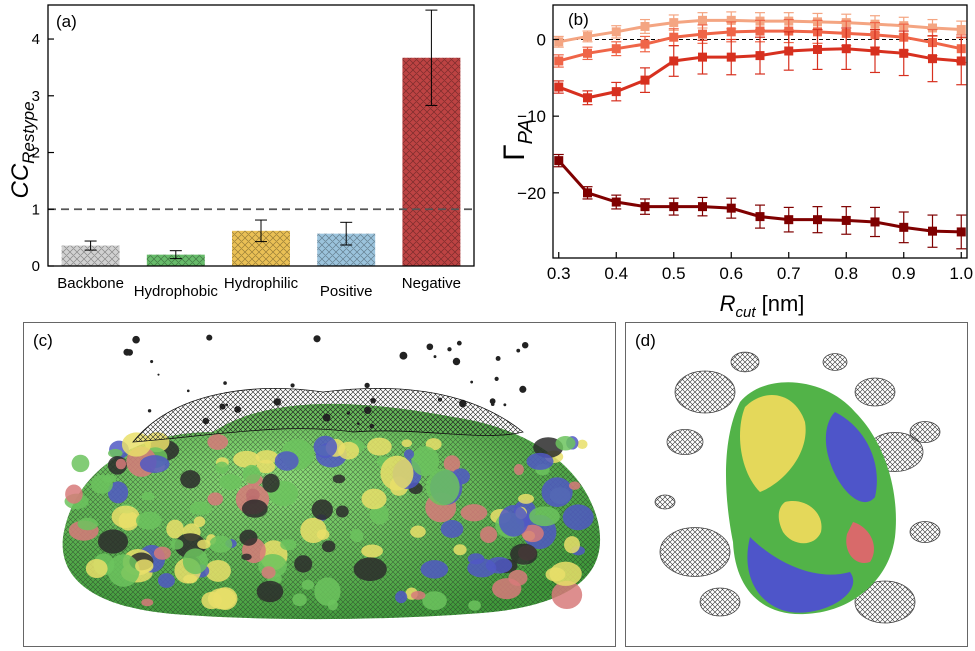  What do you see at coordinates (531, 193) in the screenshot?
I see `y-tick-label: −20` at bounding box center [531, 193].